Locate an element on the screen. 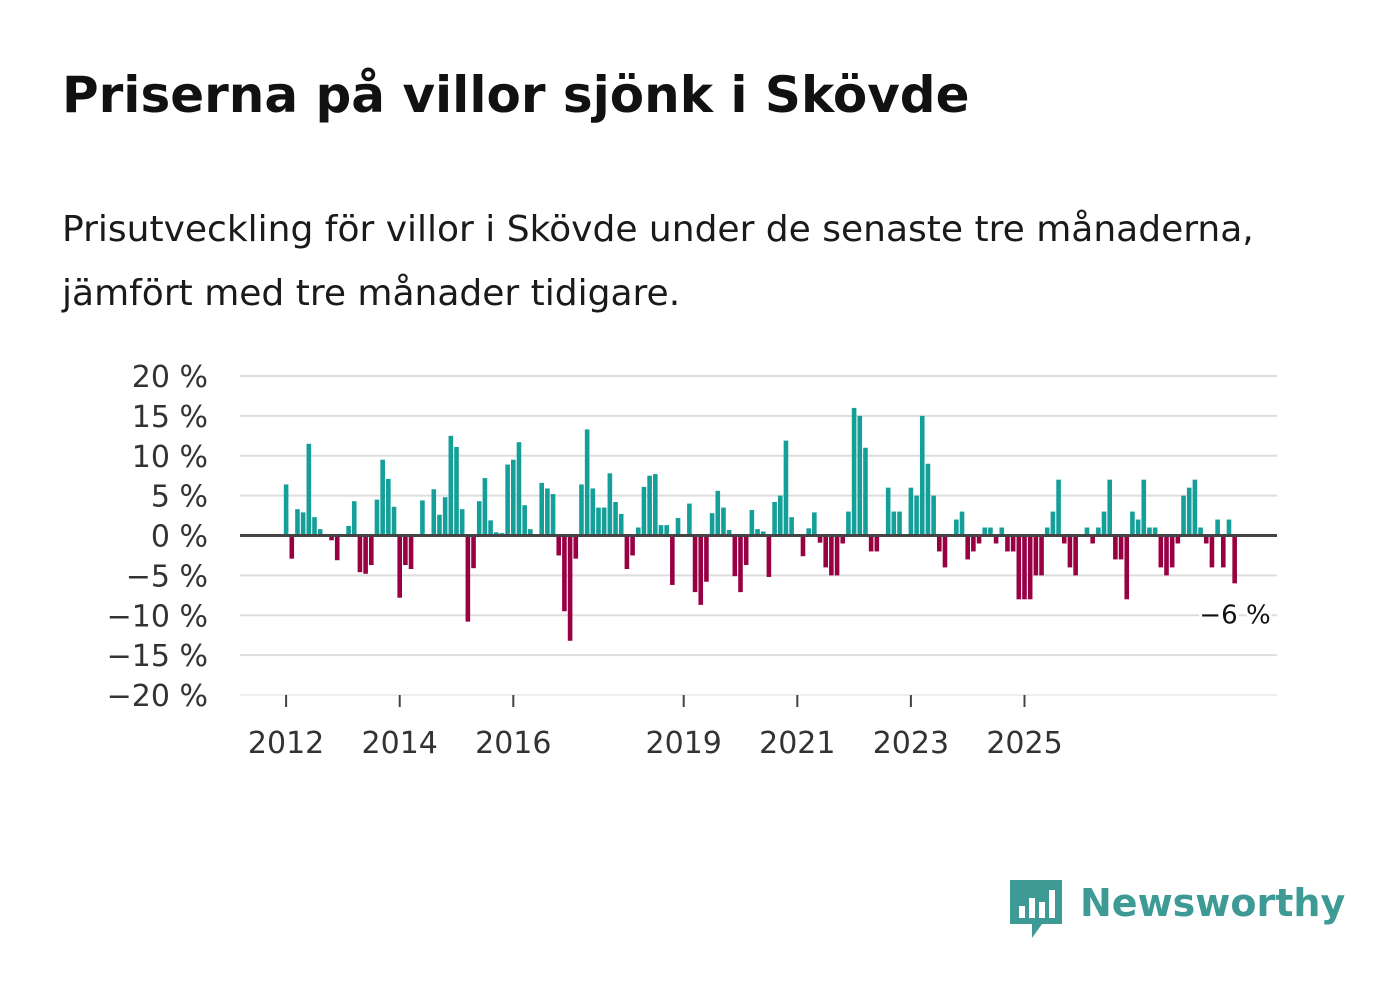 The image size is (1382, 999). x-tick-label: 2012 is located at coordinates (286, 743).